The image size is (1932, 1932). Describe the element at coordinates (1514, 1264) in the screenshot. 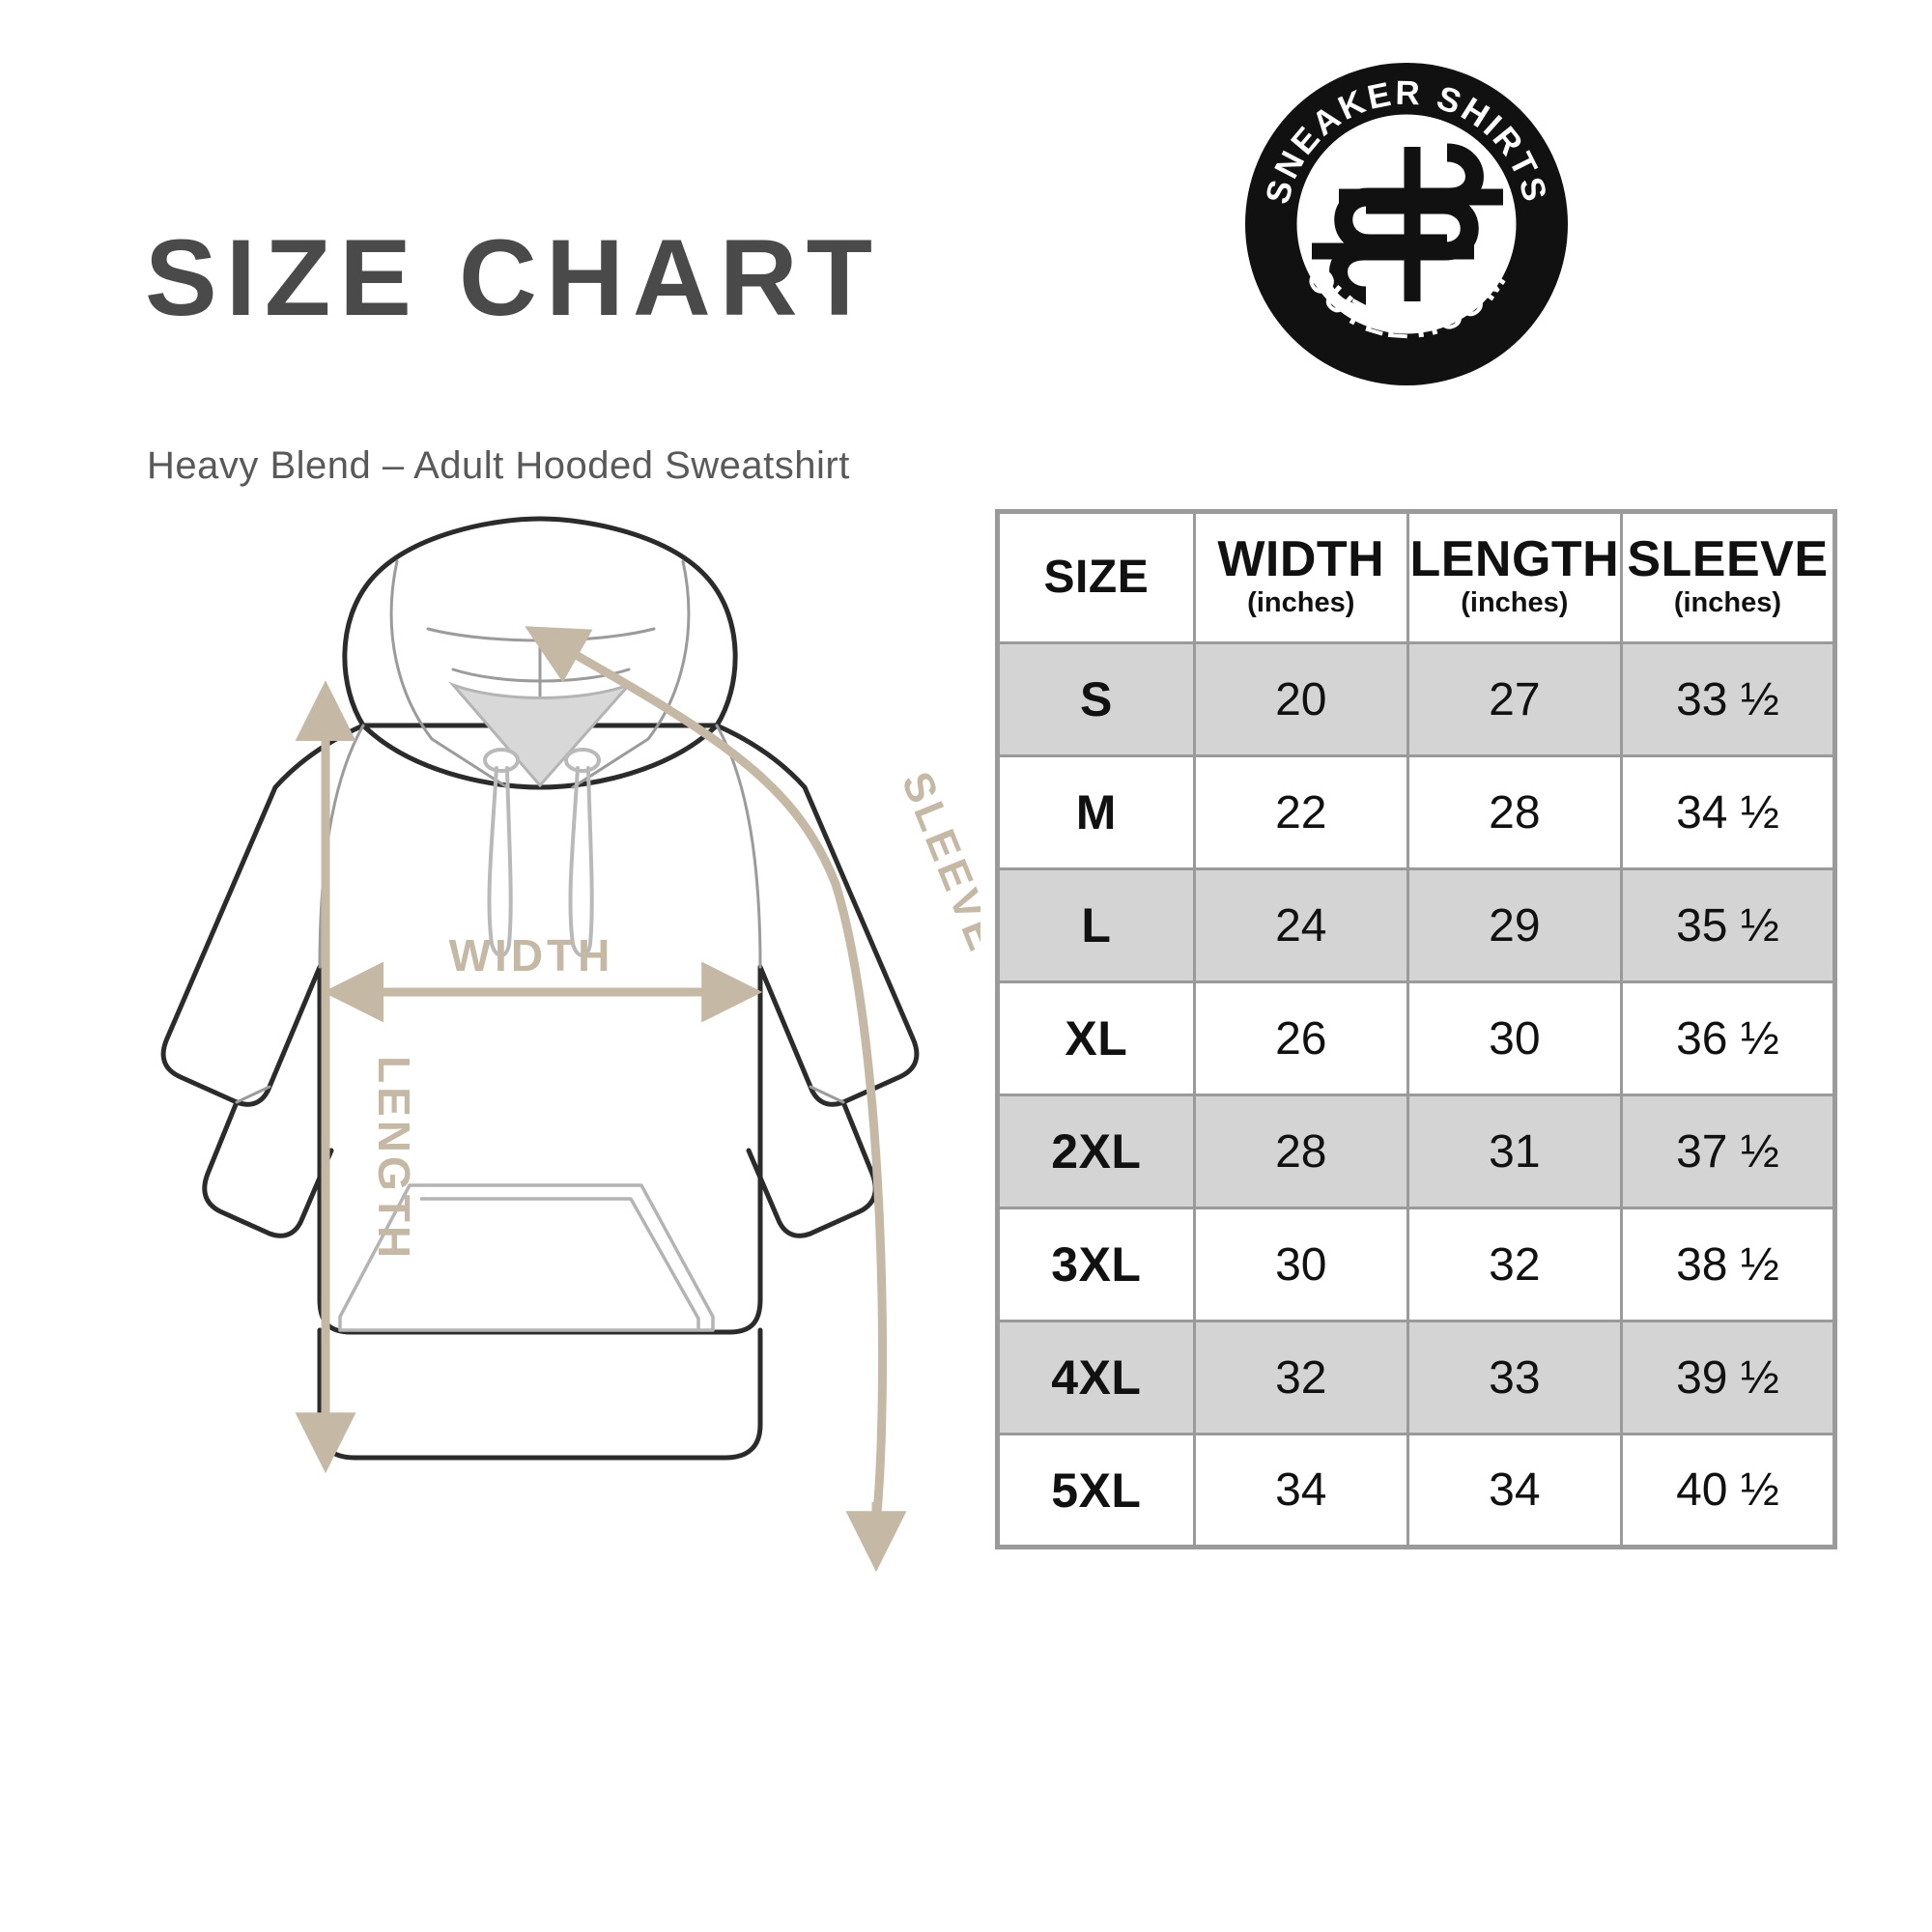

I see `cell-length: 32` at that location.